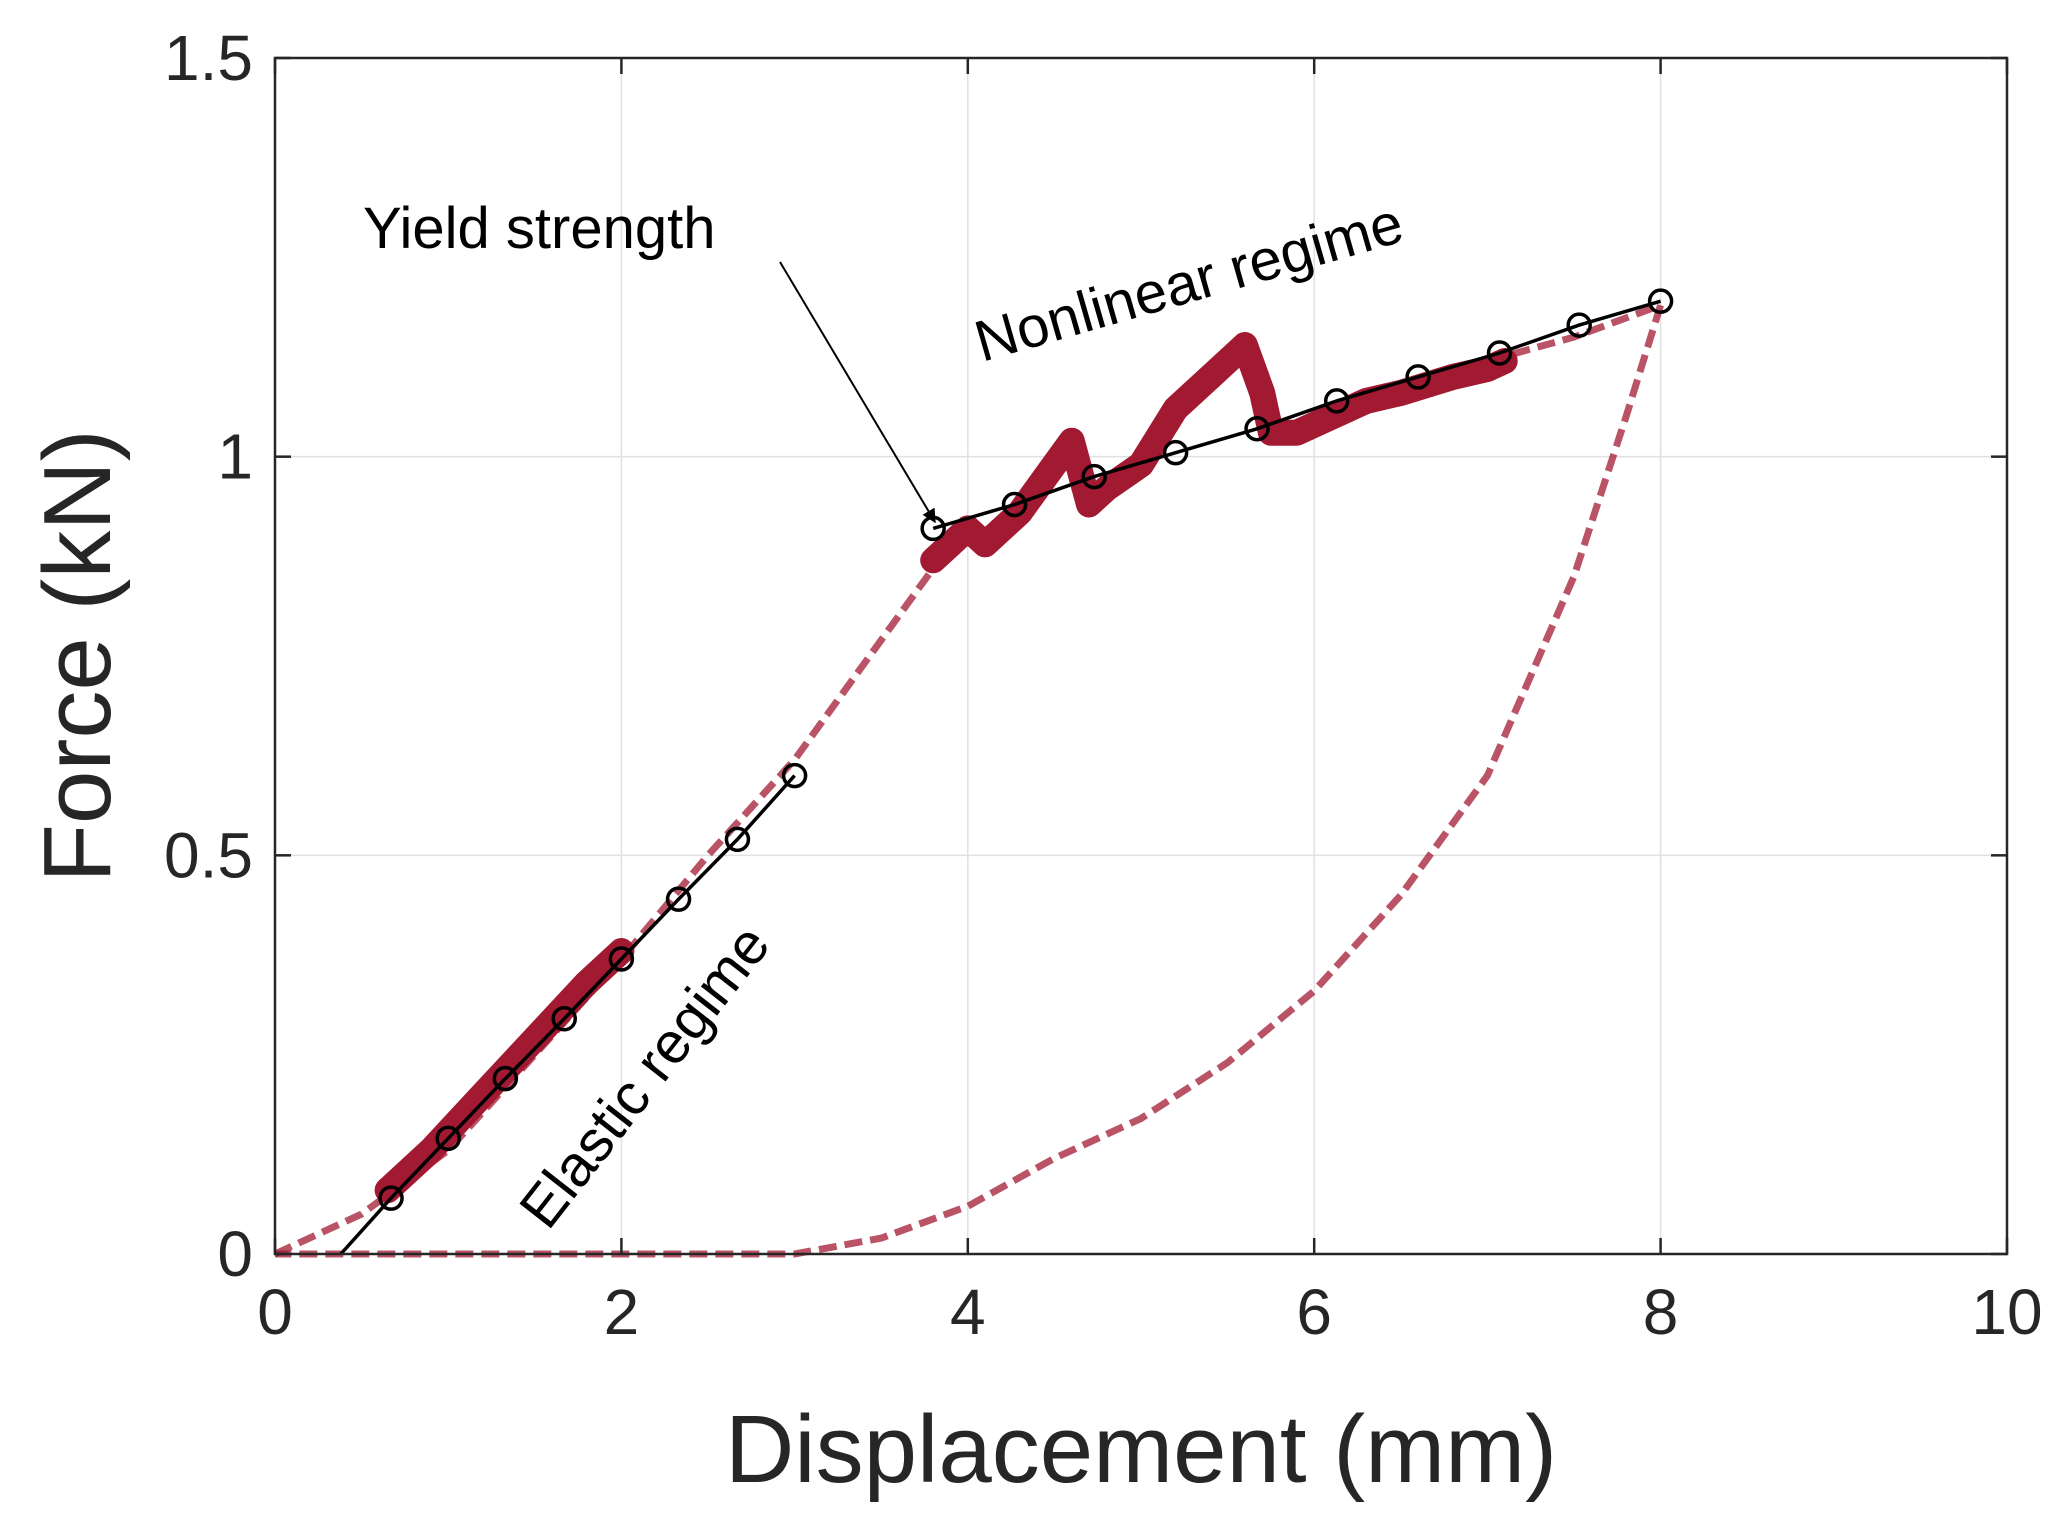  I want to click on yield-strength-arrow, so click(857, 392).